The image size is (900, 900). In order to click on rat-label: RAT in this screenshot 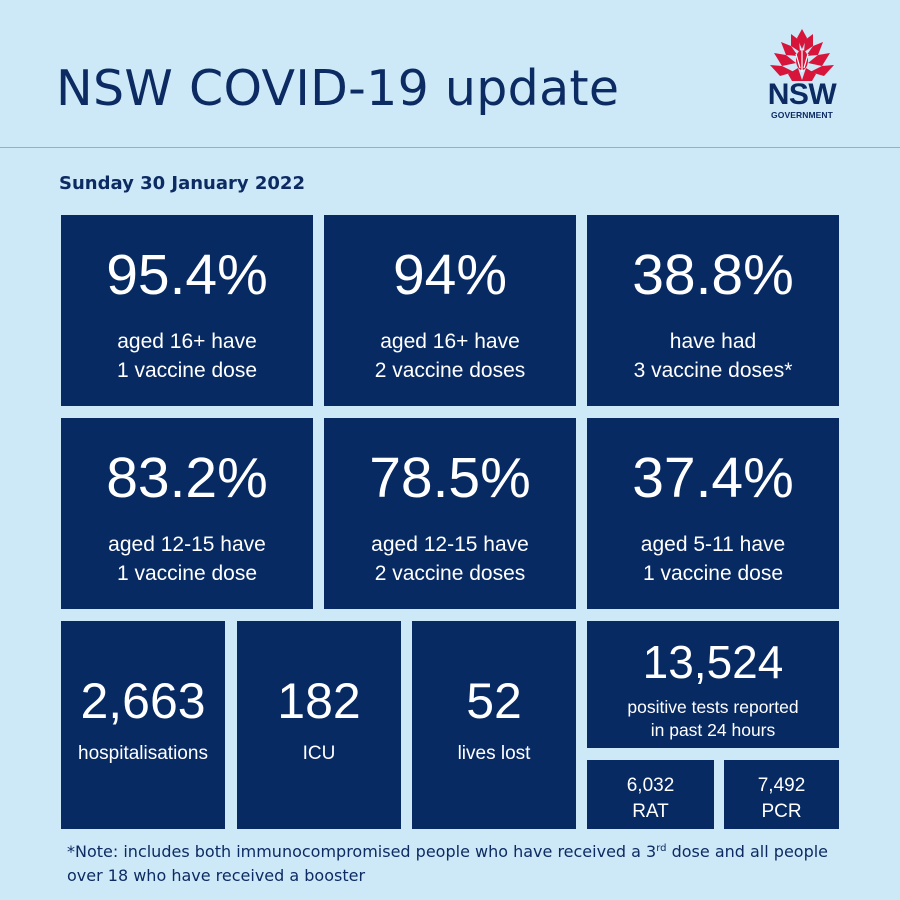, I will do `click(650, 811)`.